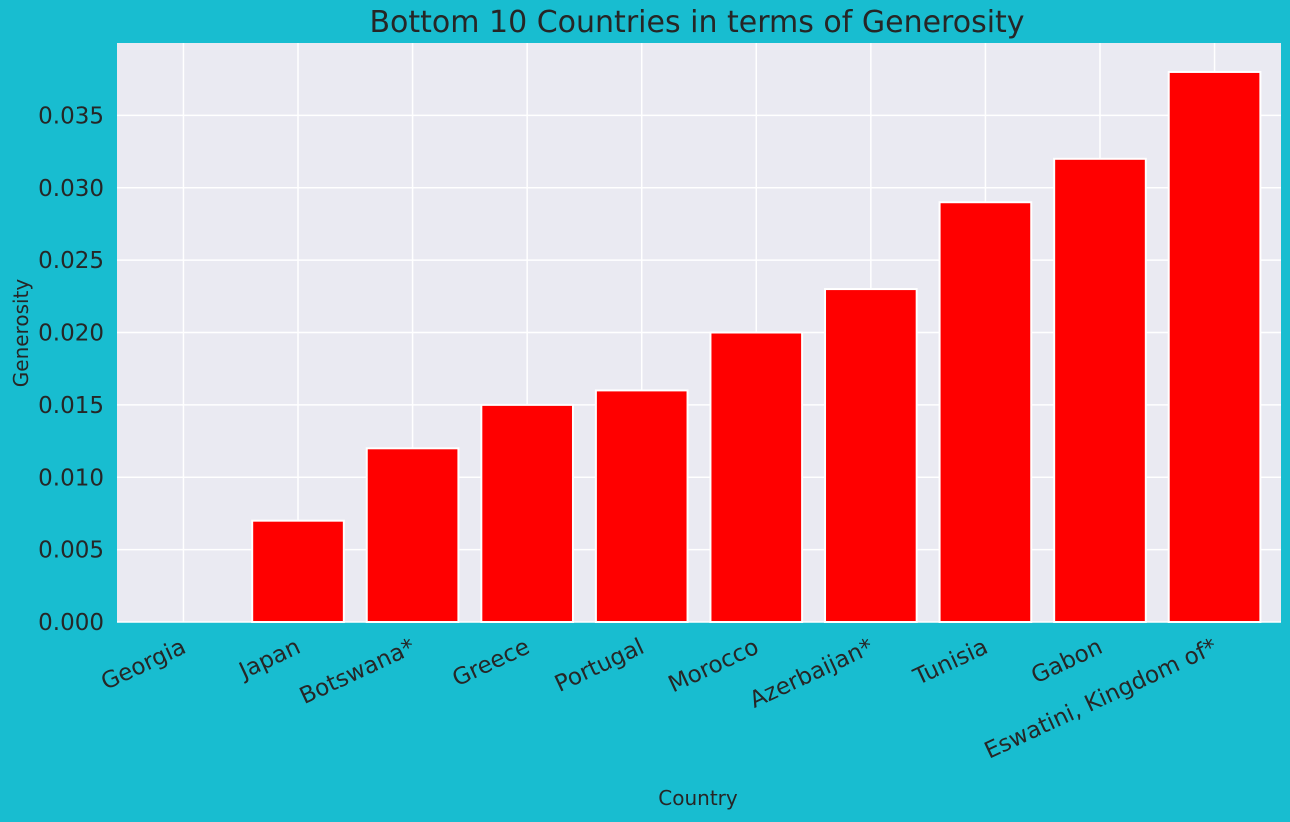 This screenshot has width=1290, height=822. I want to click on y-tick-label: 0.010, so click(71, 478).